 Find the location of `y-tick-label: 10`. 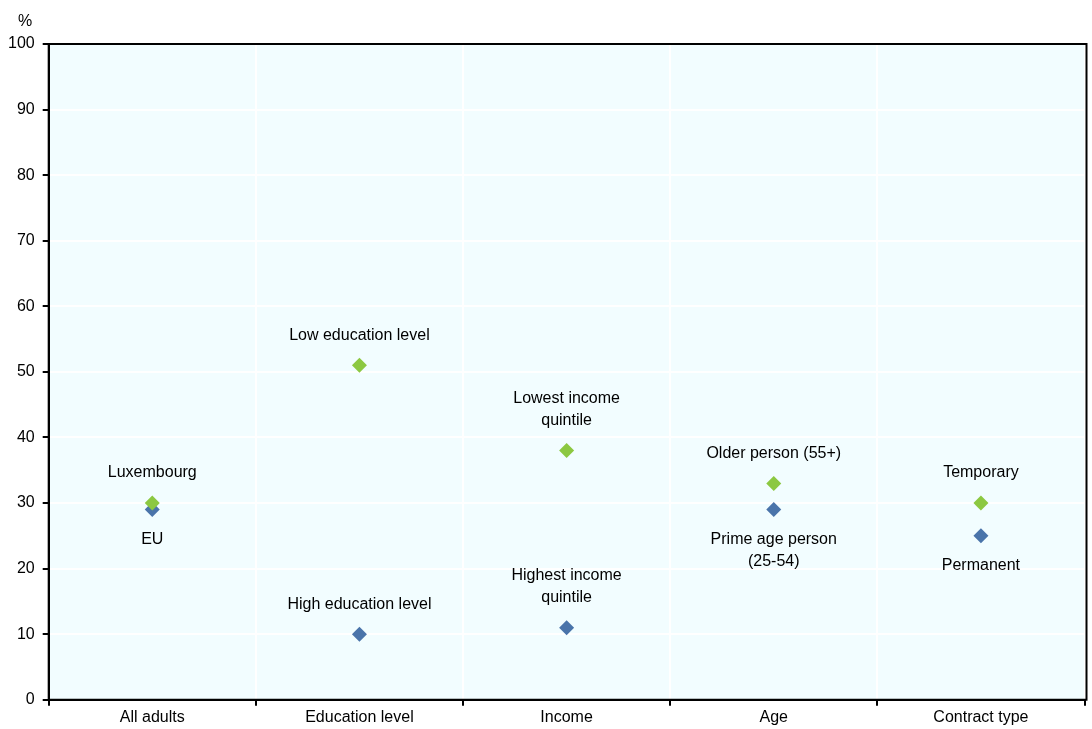

y-tick-label: 10 is located at coordinates (25, 633).